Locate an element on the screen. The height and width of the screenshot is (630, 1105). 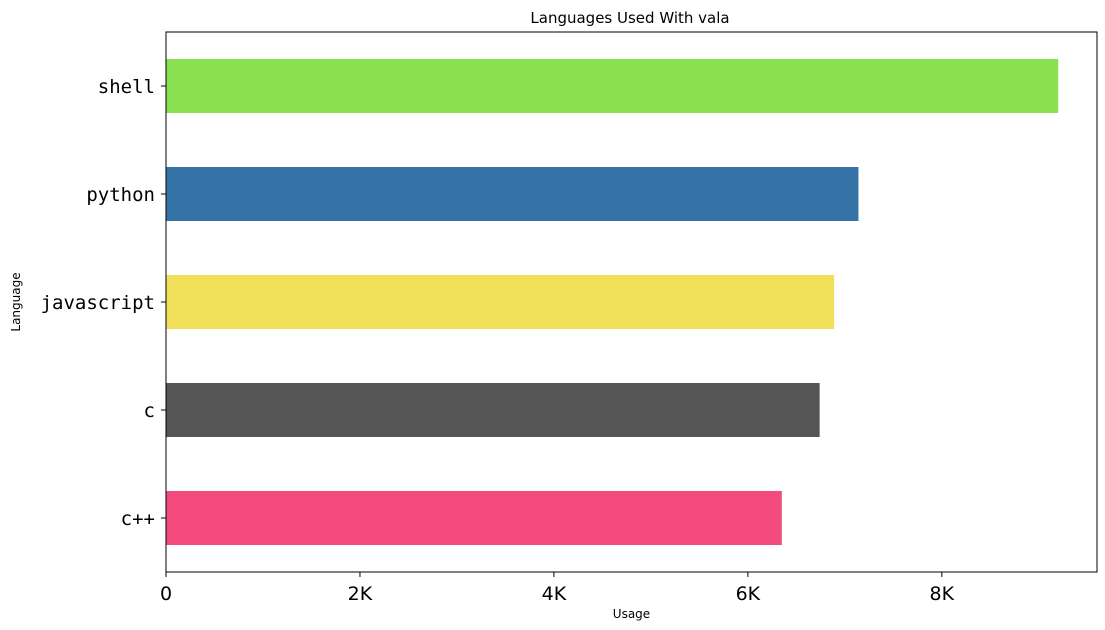
y-tick-label: python is located at coordinates (120, 195).